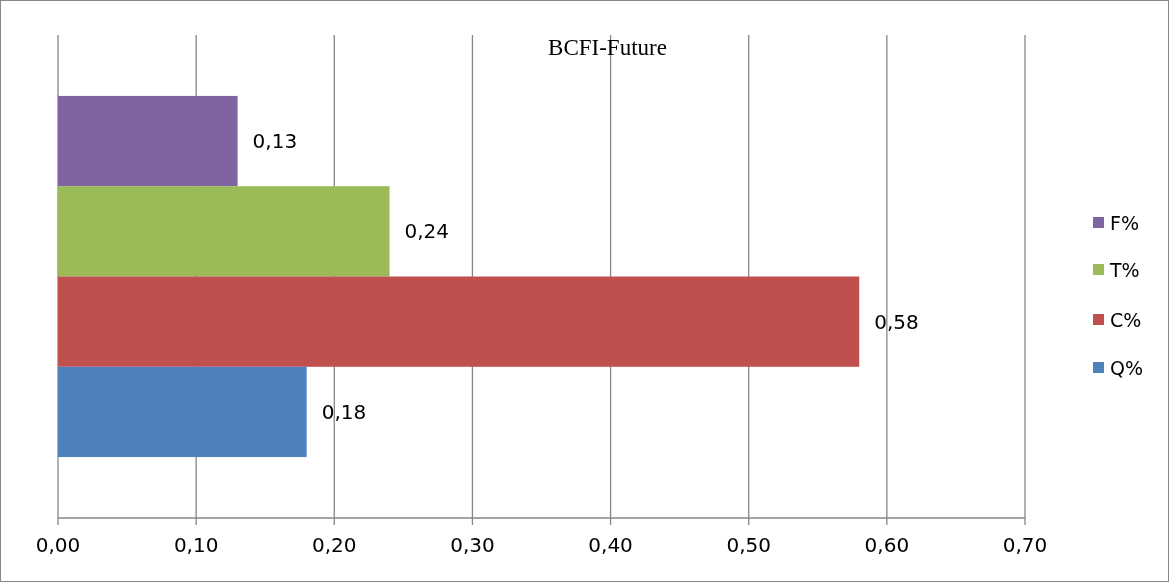  I want to click on x-tick-label: 0,40, so click(610, 545).